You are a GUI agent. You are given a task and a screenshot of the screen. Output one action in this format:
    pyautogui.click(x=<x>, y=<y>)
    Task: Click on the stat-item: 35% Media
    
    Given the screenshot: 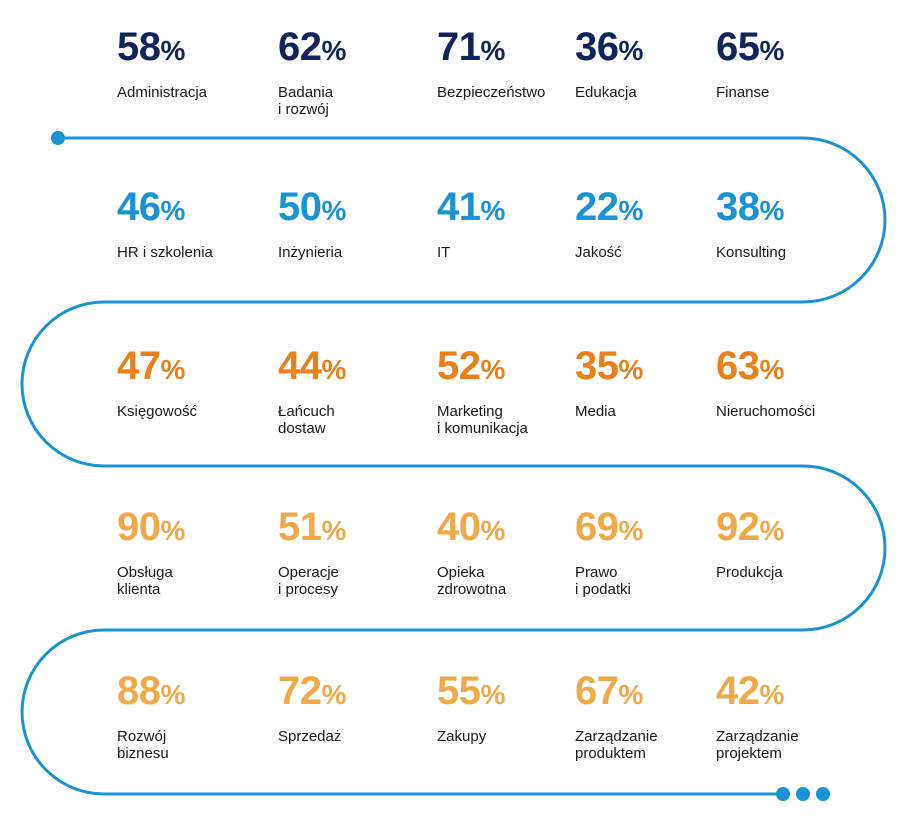 What is the action you would take?
    pyautogui.click(x=650, y=381)
    